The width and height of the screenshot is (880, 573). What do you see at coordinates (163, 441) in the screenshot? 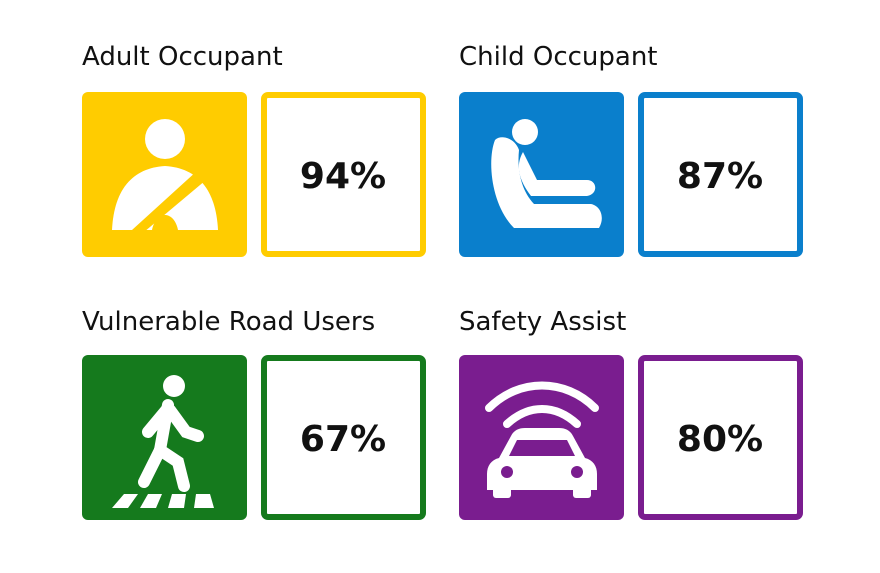
I see `pedestrian-icon` at bounding box center [163, 441].